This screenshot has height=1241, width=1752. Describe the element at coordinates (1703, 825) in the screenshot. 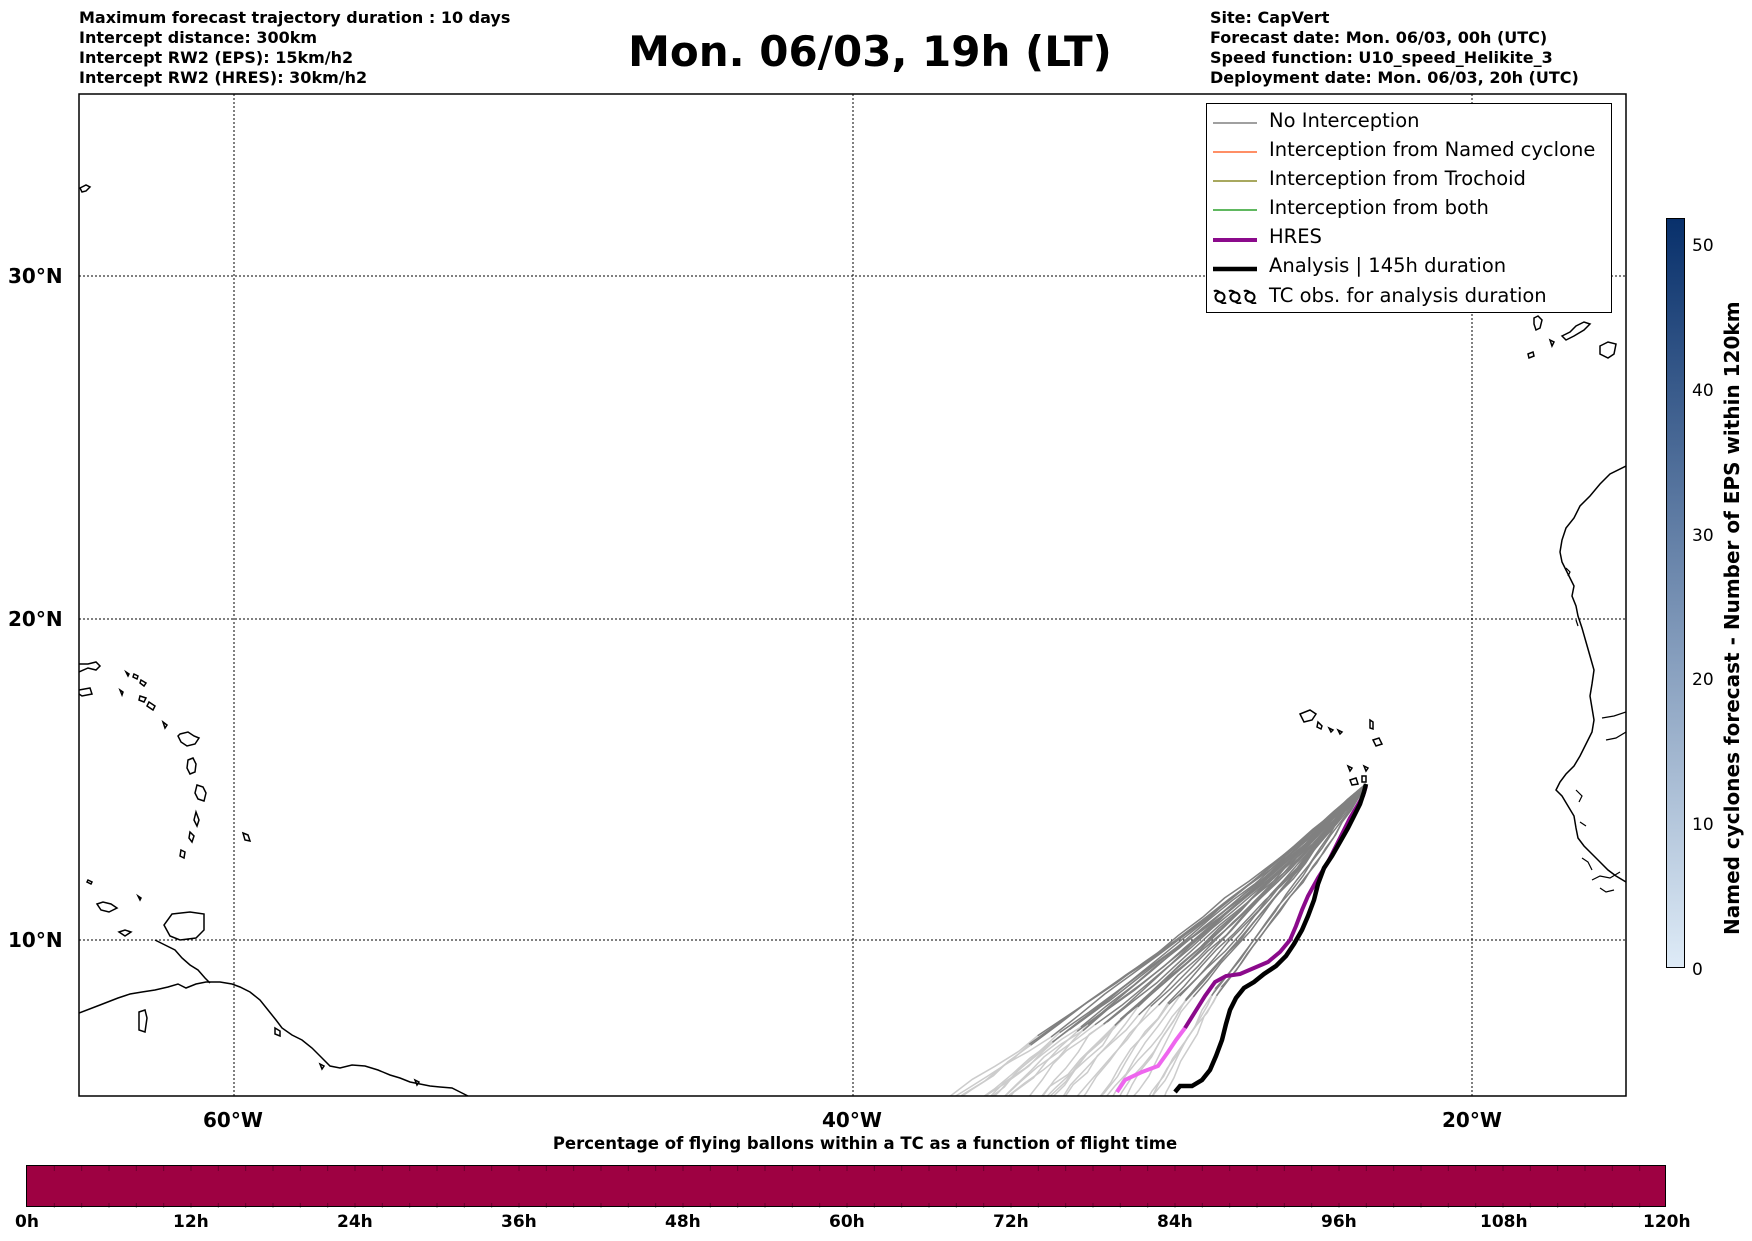

I see `colorbar-tick-10: 10` at that location.